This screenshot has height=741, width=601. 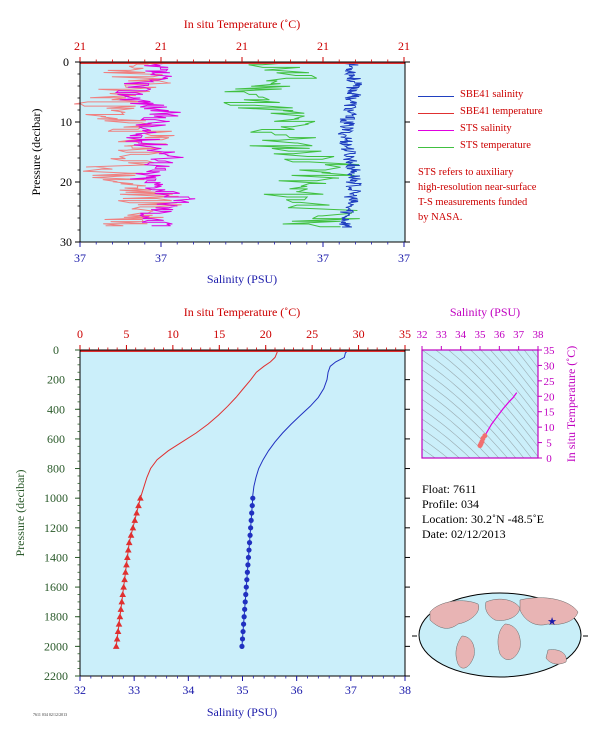 What do you see at coordinates (550, 428) in the screenshot?
I see `ts-temp-tick-label: 10` at bounding box center [550, 428].